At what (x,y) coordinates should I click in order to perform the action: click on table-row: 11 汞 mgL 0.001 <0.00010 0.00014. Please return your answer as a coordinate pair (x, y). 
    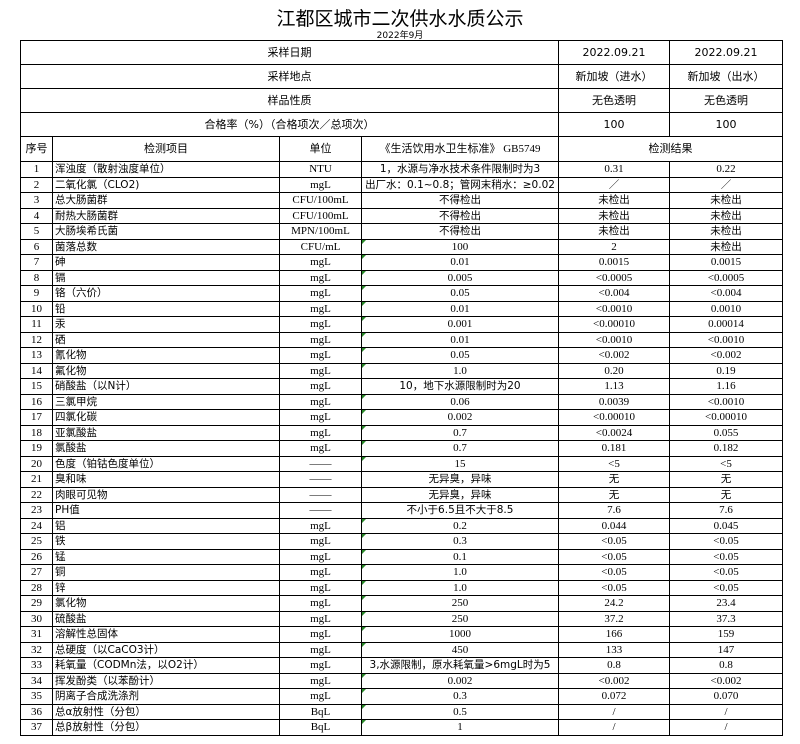
    Looking at the image, I should click on (401, 324).